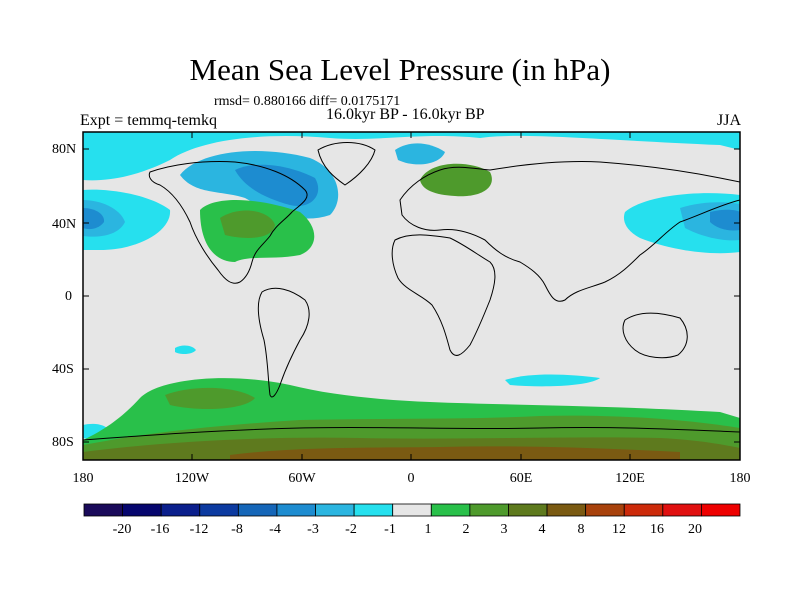 The image size is (800, 600). What do you see at coordinates (405, 114) in the screenshot?
I see `period-line: 16.0kyr BP - 16.0kyr BP` at bounding box center [405, 114].